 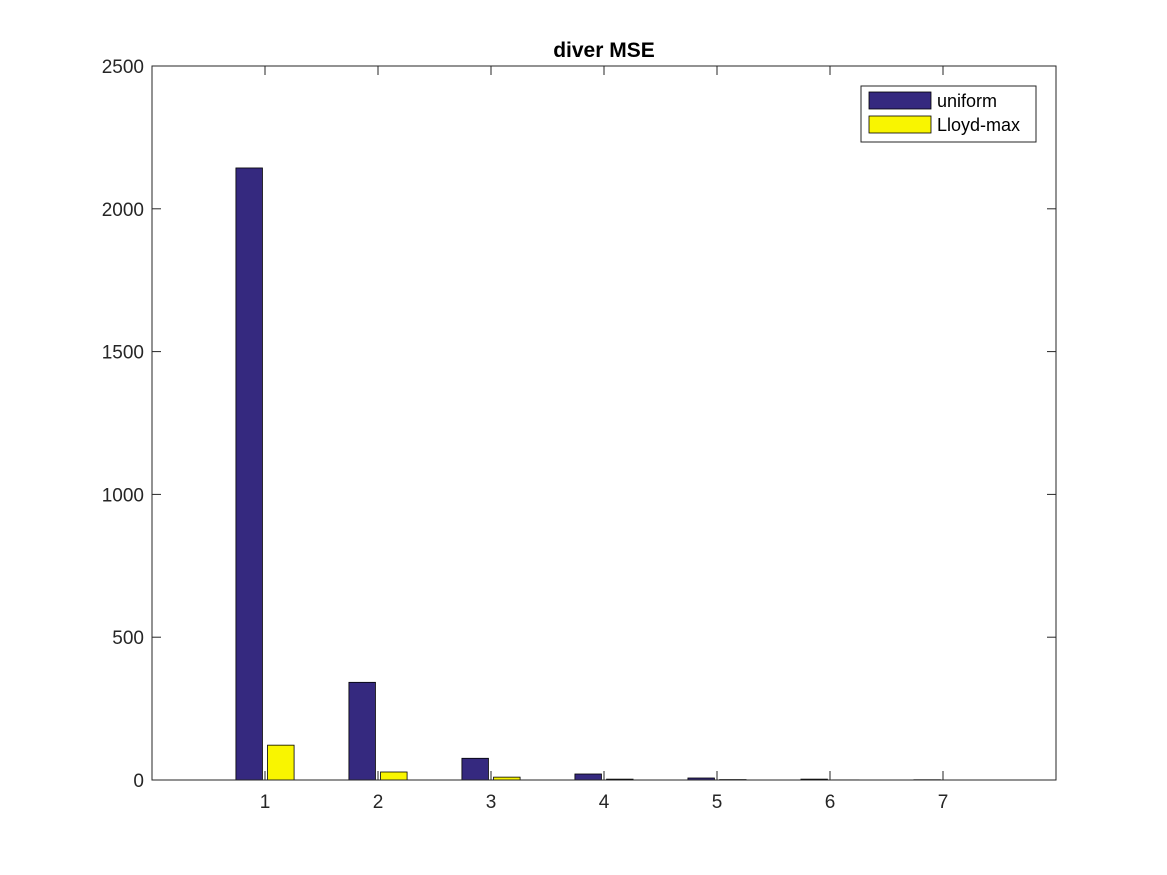 What do you see at coordinates (123, 495) in the screenshot?
I see `y-tick-label: 1000` at bounding box center [123, 495].